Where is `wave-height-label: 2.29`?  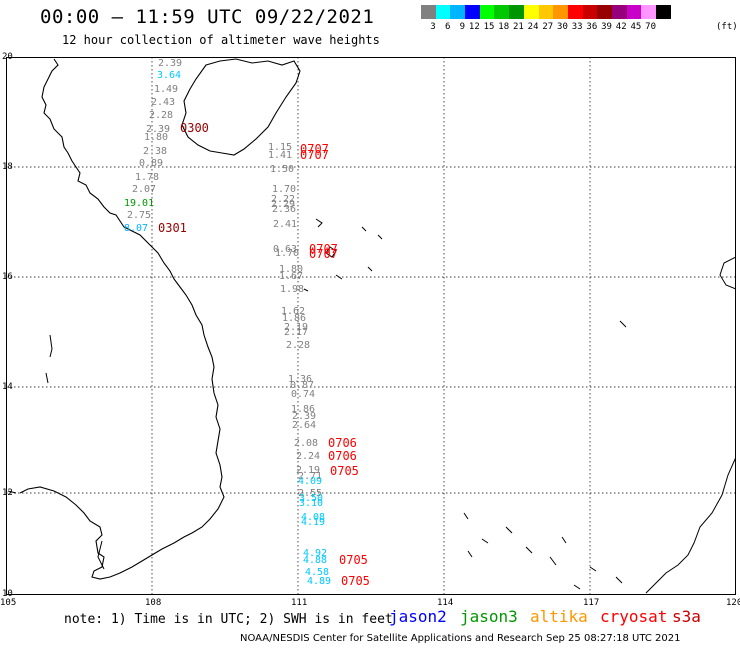
wave-height-label: 2.29 is located at coordinates (283, 204).